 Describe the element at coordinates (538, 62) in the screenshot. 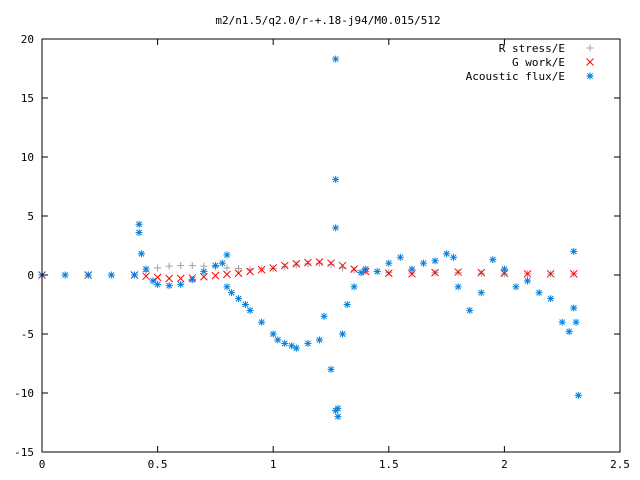

I see `legend-label-g-work: G work/E` at that location.